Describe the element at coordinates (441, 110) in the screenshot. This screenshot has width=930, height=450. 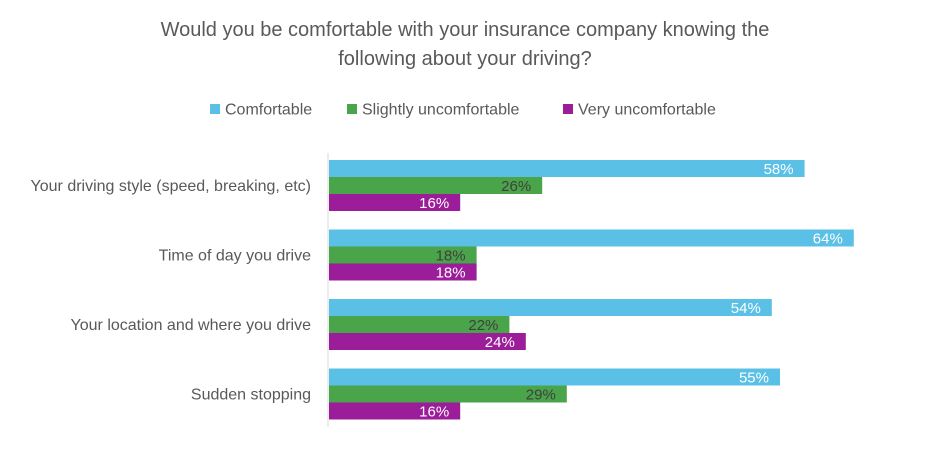
I see `legend-label-slightly-uncomfortable: Slightly uncomfortable` at that location.